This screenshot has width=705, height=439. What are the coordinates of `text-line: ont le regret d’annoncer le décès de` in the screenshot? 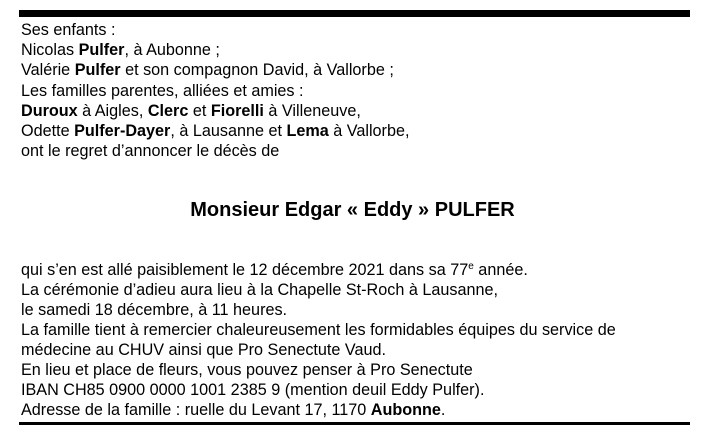 It's located at (215, 151).